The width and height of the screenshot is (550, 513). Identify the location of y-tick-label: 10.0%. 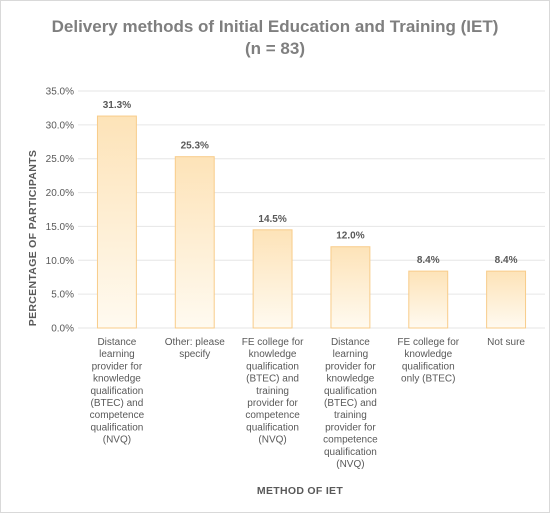
(60, 261).